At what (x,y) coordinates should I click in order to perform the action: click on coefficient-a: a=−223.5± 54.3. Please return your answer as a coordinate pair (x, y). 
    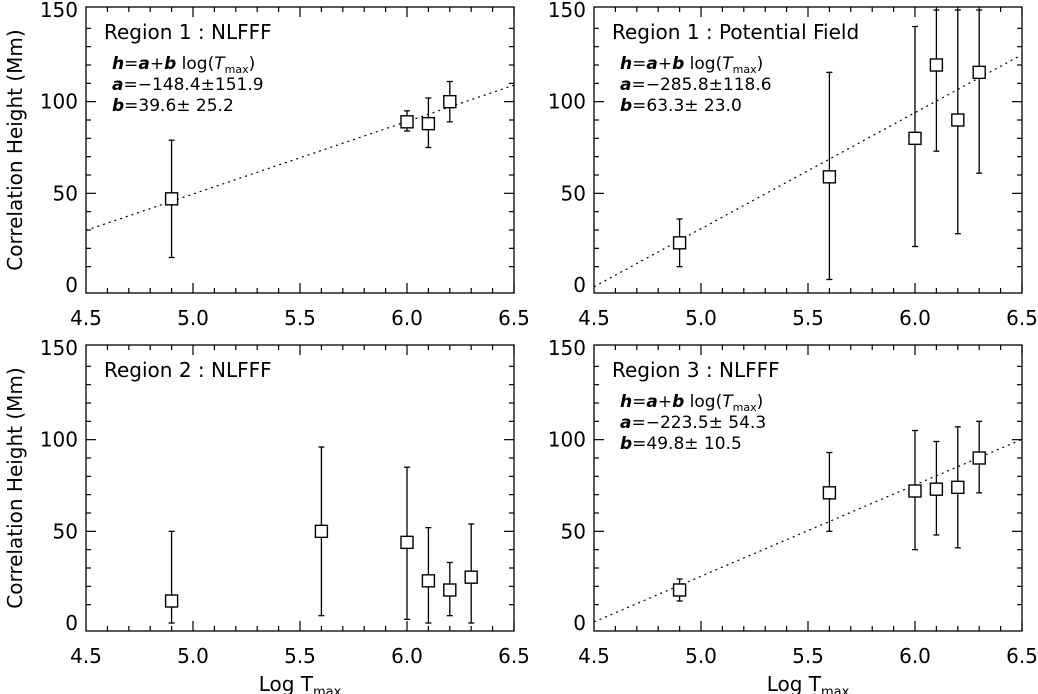
    Looking at the image, I should click on (693, 423).